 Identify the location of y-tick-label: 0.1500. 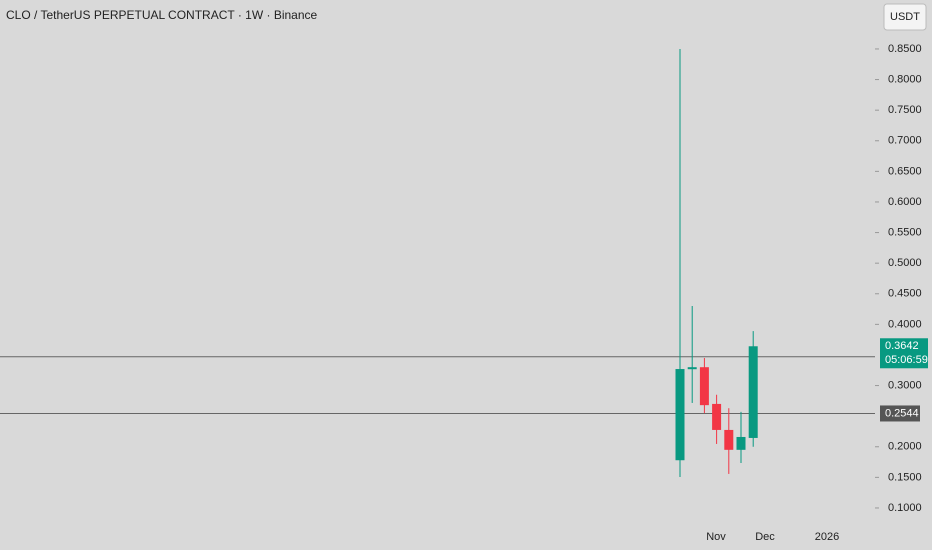
(905, 477).